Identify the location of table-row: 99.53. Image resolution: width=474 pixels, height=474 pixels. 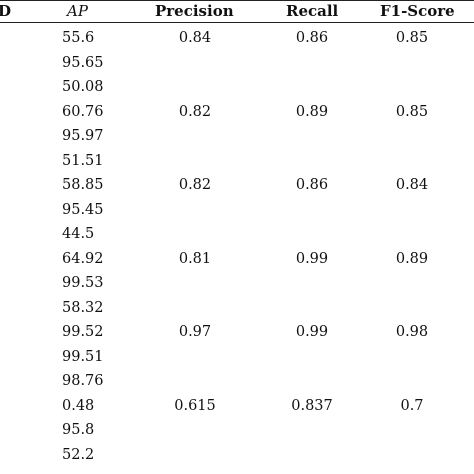
(237, 283).